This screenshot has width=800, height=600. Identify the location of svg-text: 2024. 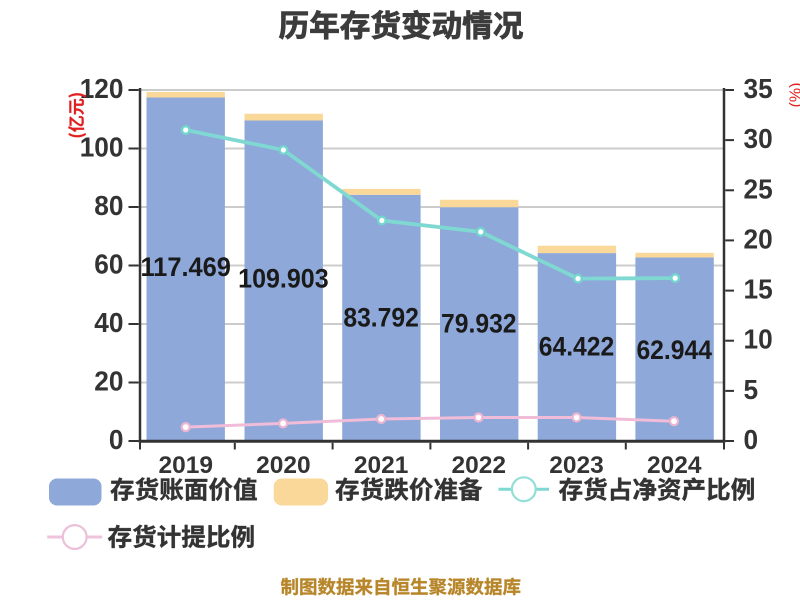
(674, 465).